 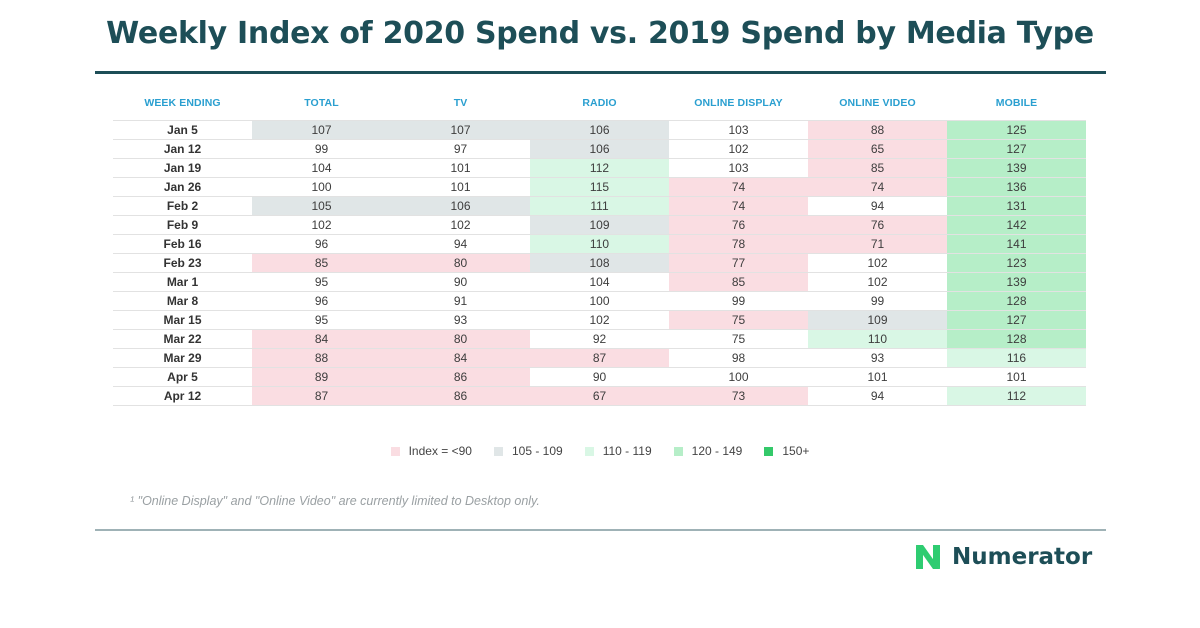 I want to click on week-ending-cell: Feb 16, so click(x=182, y=244).